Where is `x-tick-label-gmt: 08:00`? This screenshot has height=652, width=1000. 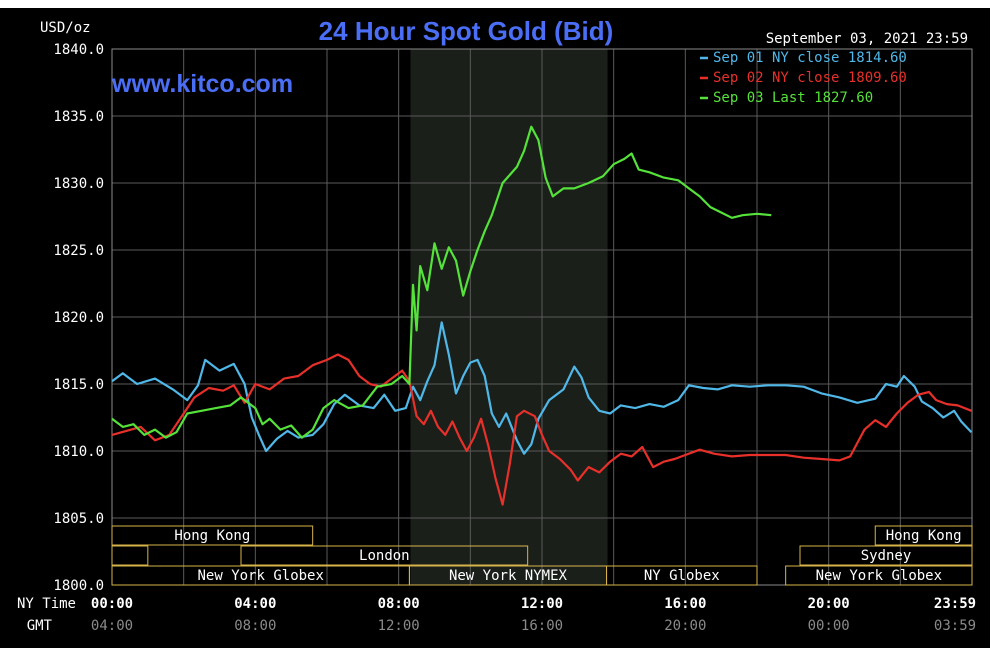
x-tick-label-gmt: 08:00 is located at coordinates (255, 626).